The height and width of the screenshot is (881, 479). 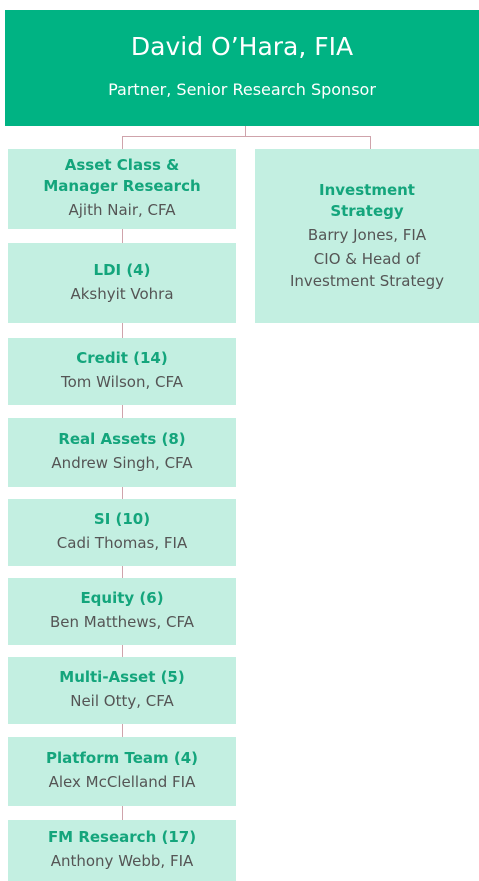 What do you see at coordinates (122, 782) in the screenshot?
I see `node-name: Alex McClelland FIA` at bounding box center [122, 782].